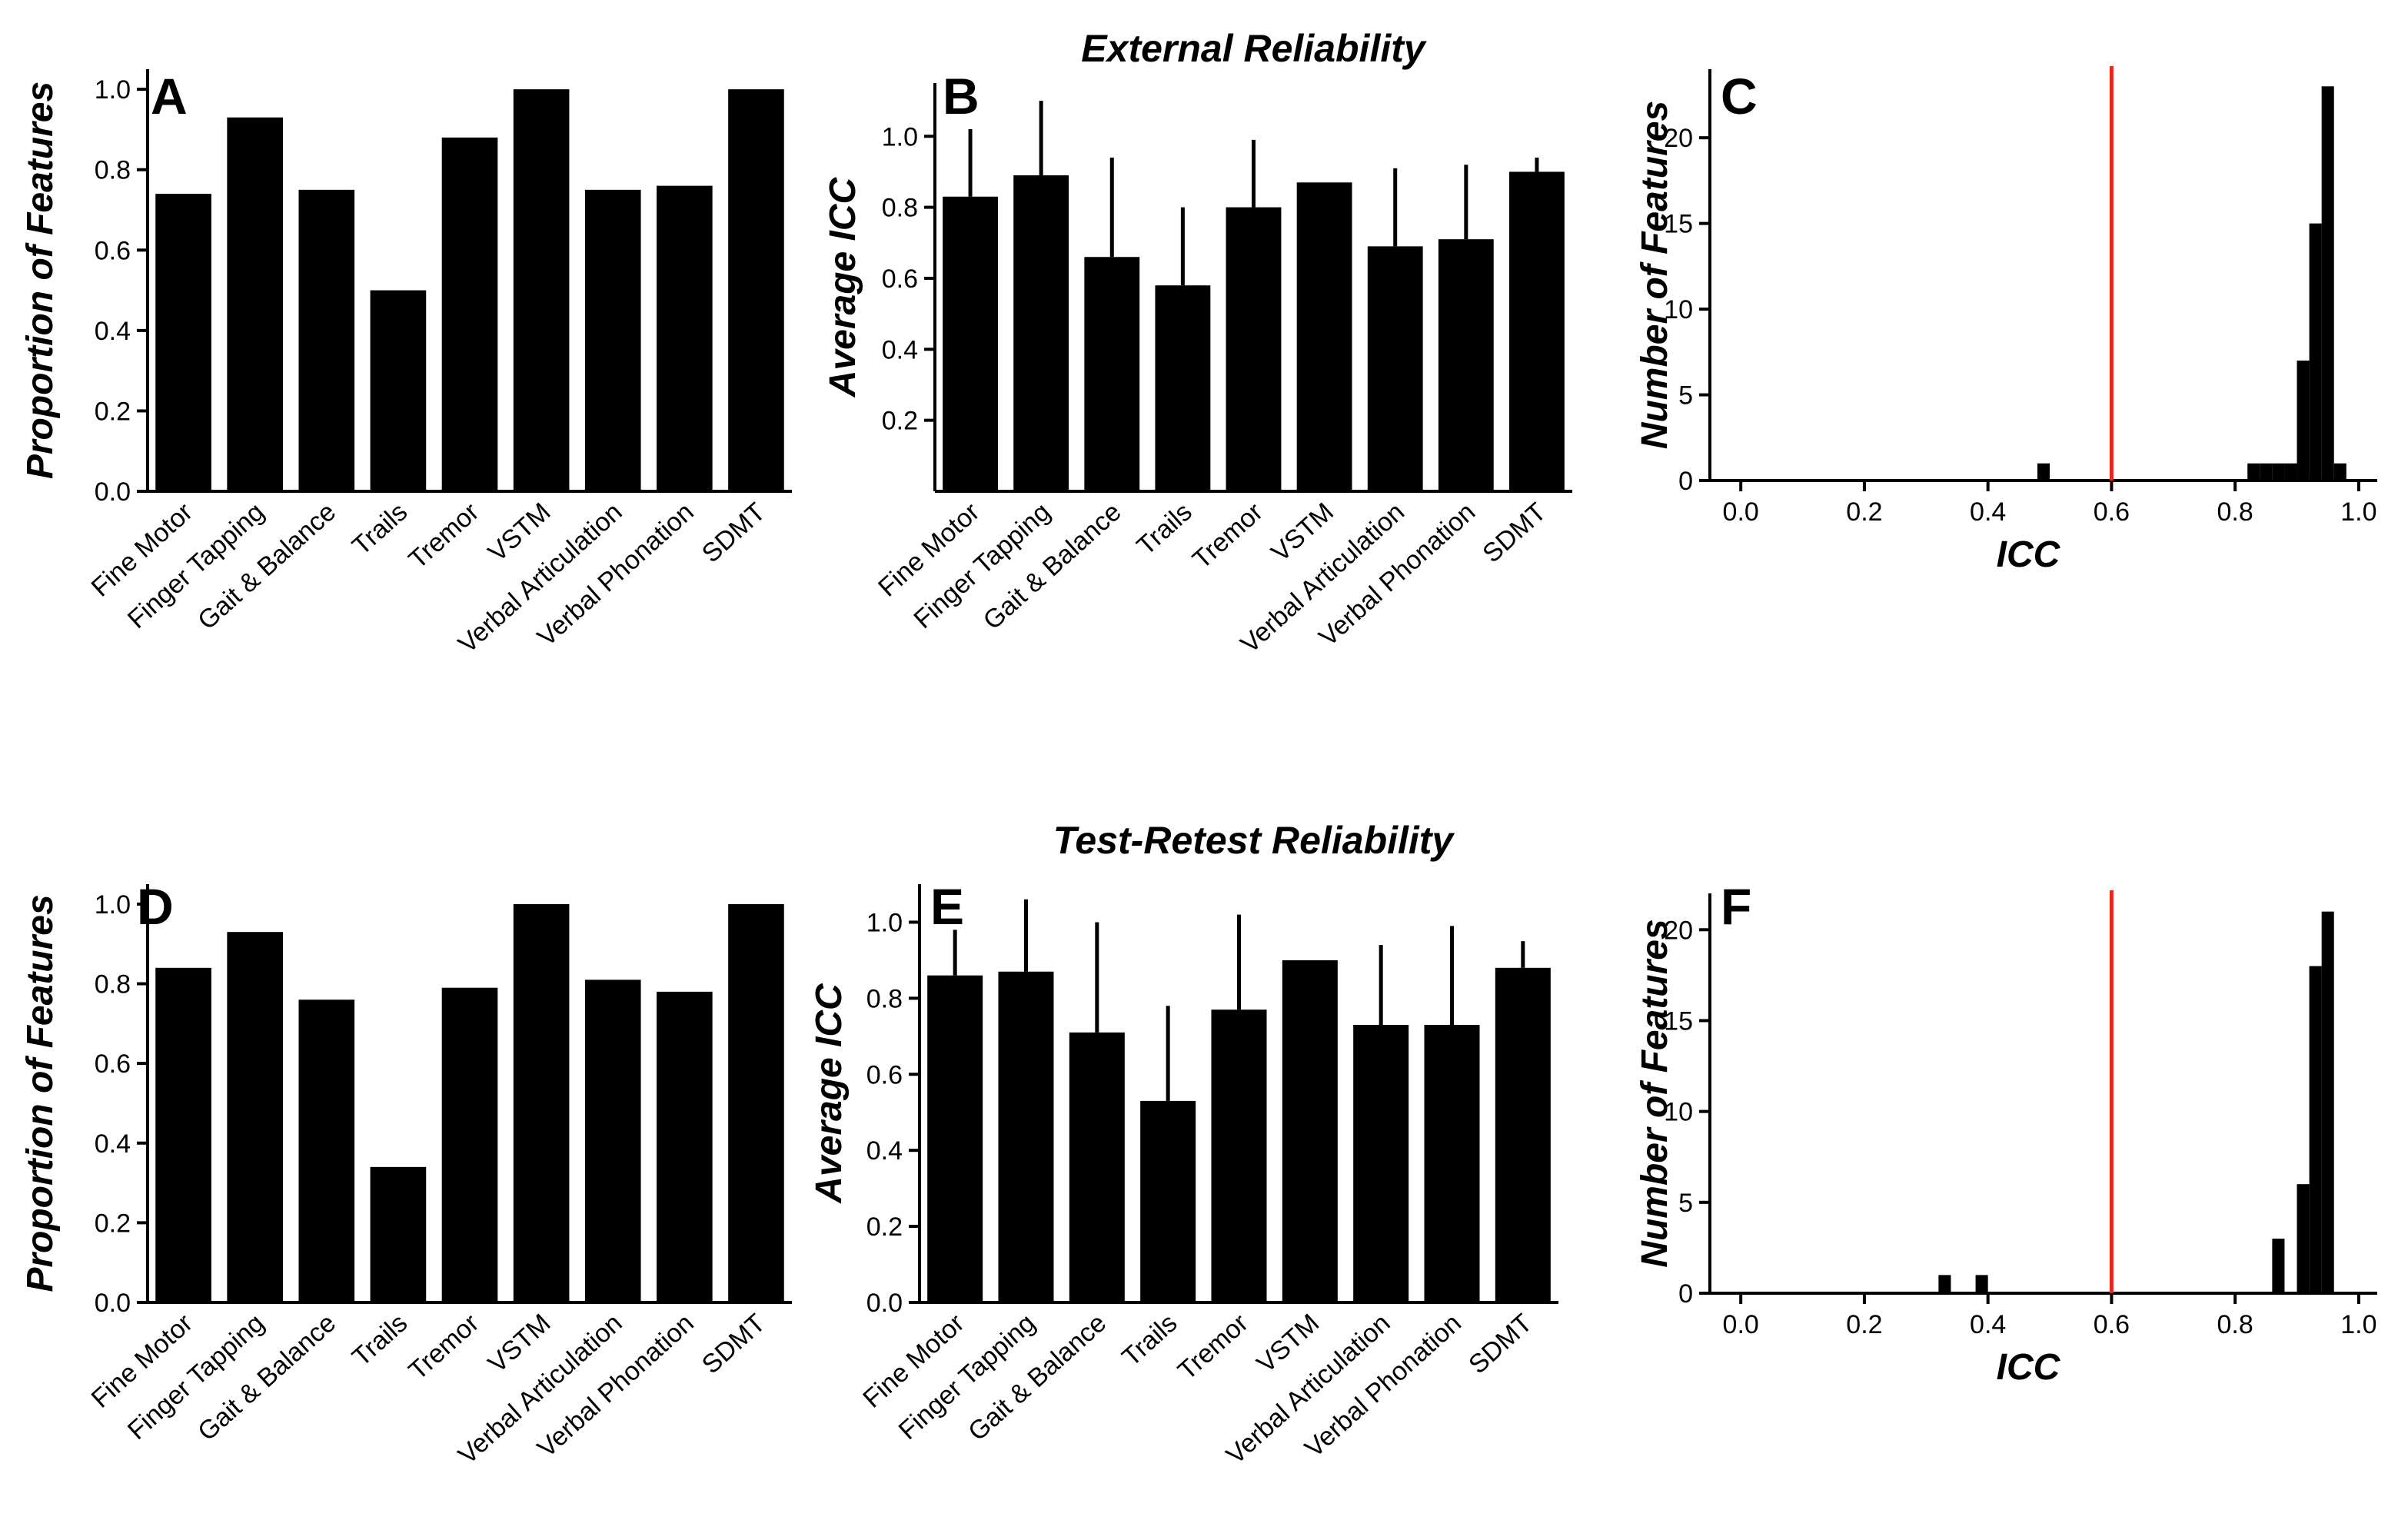 This screenshot has width=2398, height=1540. Describe the element at coordinates (1988, 512) in the screenshot. I see `x-tick-label: 0.4` at that location.